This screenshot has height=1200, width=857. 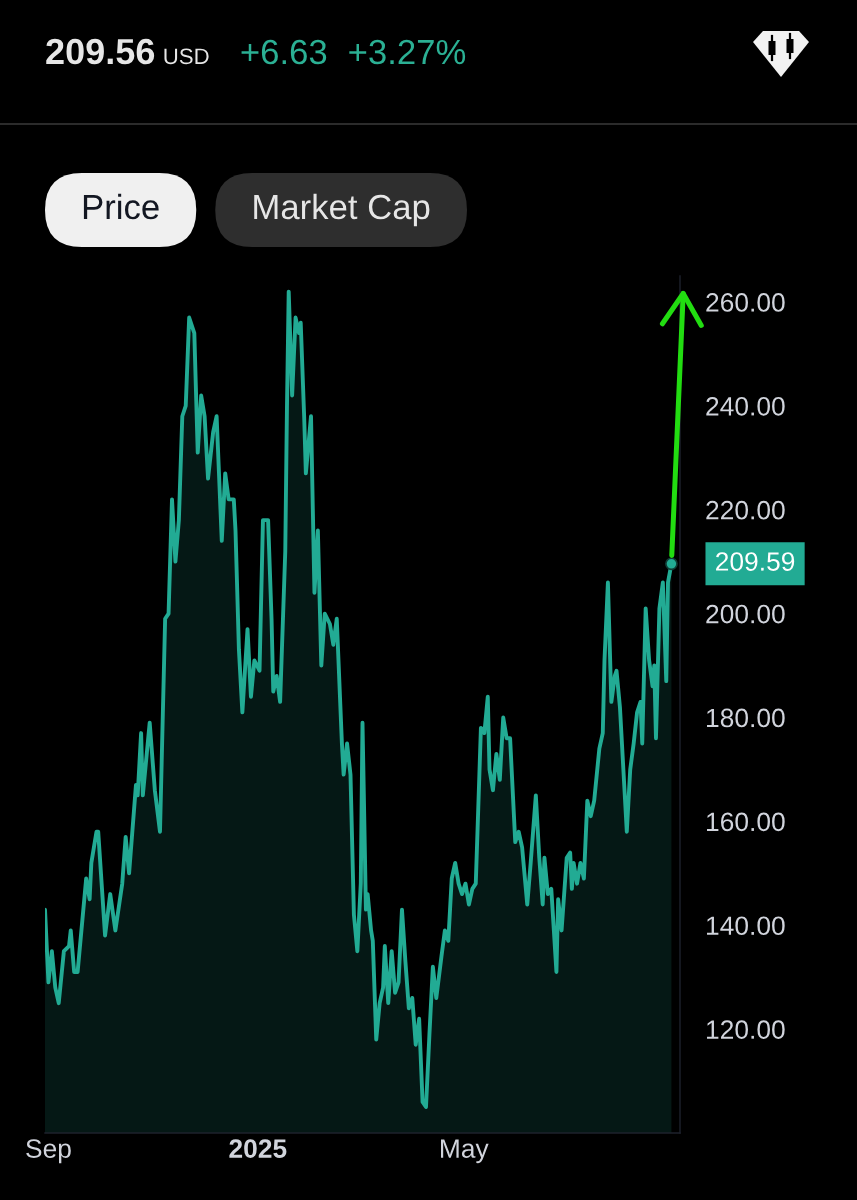 I want to click on y-tick-label: 180.00, so click(x=746, y=718).